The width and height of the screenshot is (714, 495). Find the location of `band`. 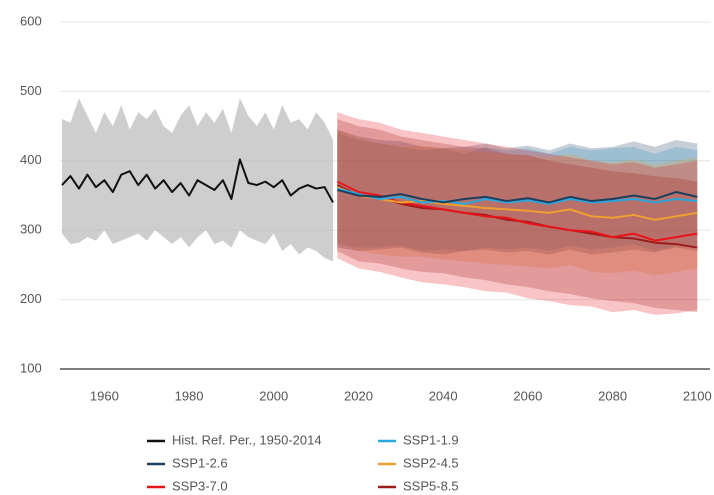

band is located at coordinates (517, 192).